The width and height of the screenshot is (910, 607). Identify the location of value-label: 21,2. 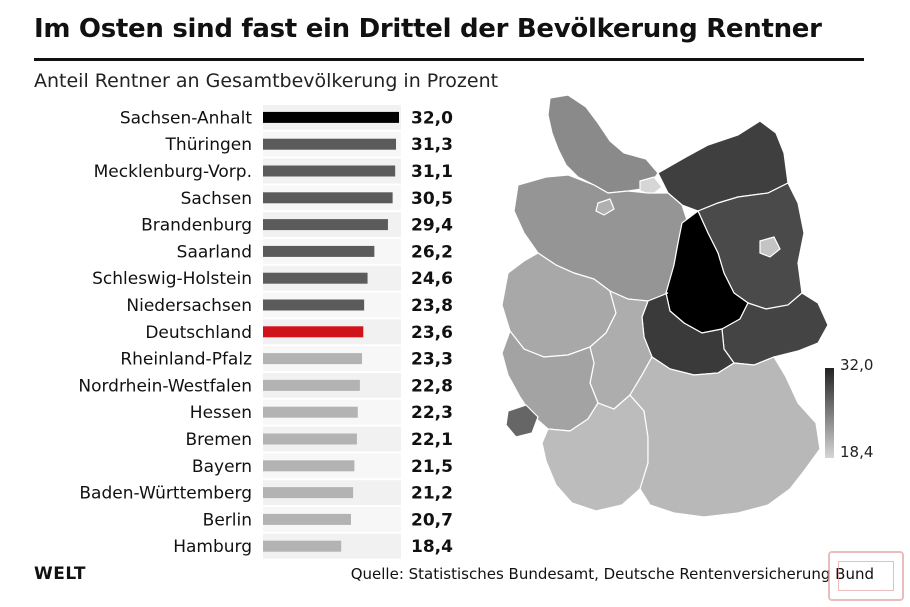
(432, 494).